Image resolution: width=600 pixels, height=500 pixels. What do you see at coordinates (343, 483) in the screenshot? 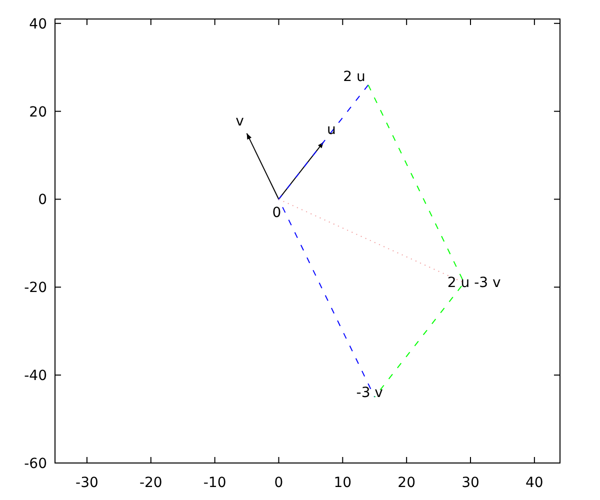
I see `x-tick-label: 10` at bounding box center [343, 483].